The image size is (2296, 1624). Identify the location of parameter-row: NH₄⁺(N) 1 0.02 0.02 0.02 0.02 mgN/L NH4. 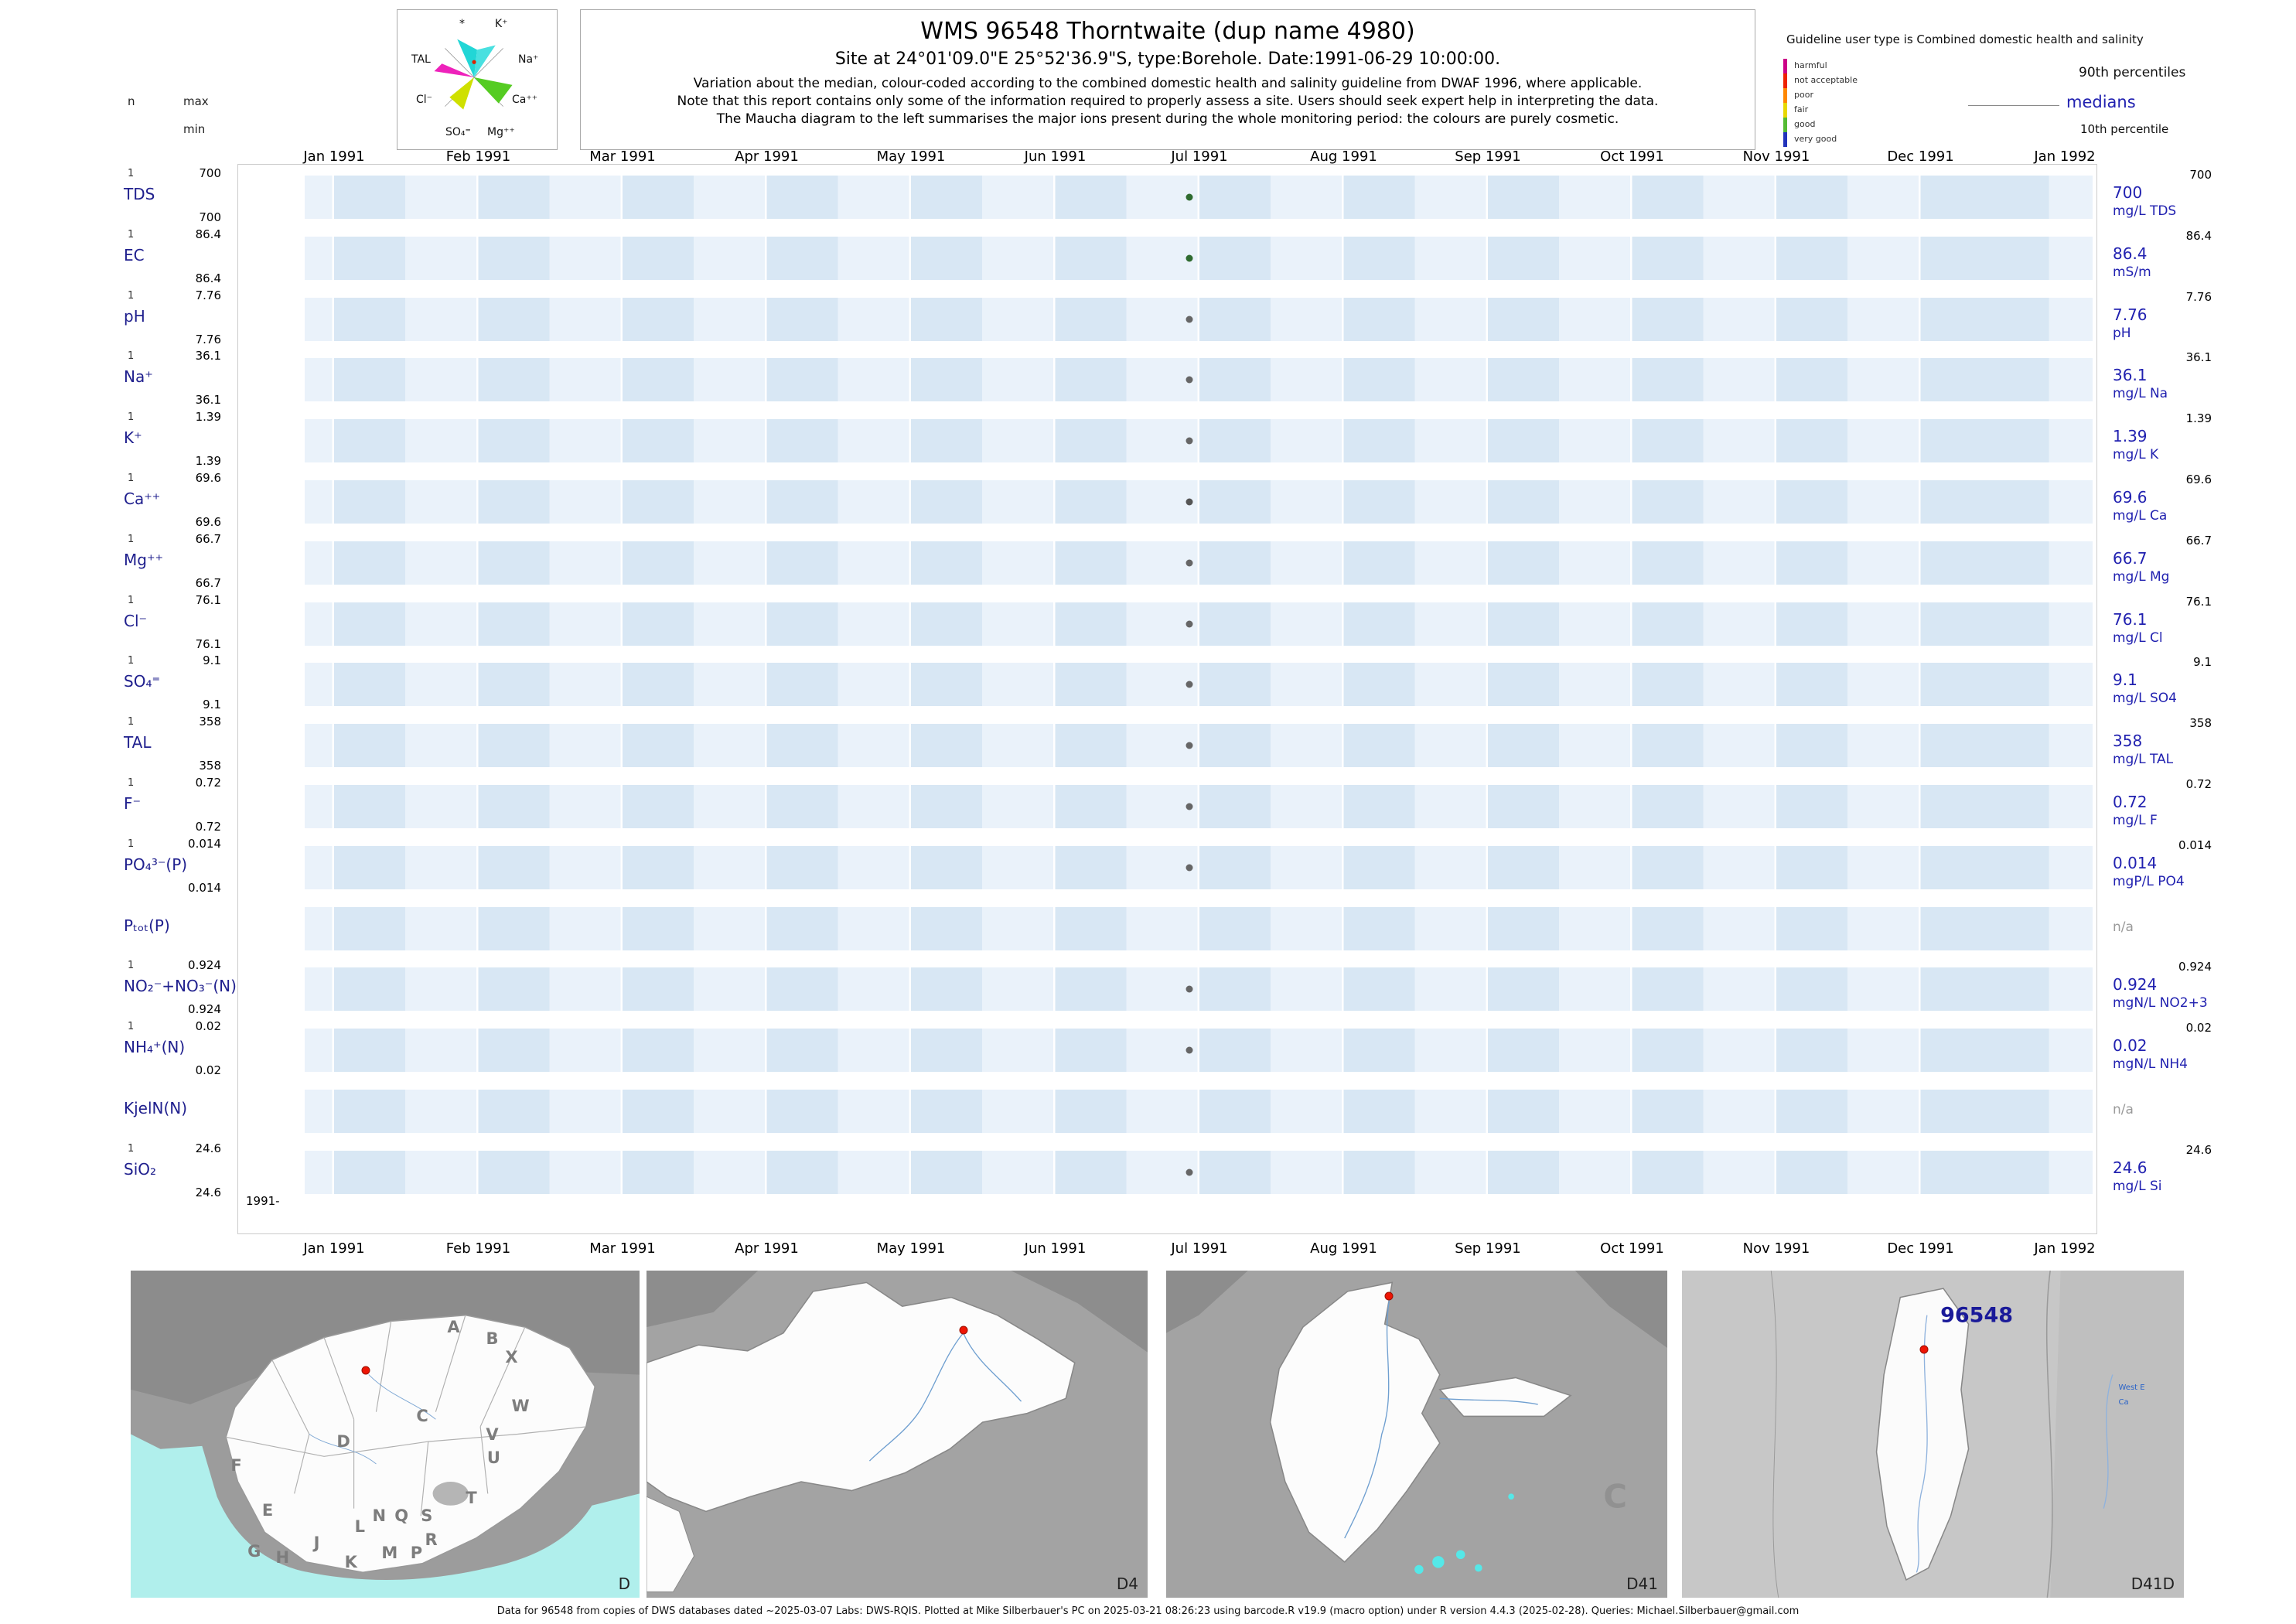
(1148, 1049).